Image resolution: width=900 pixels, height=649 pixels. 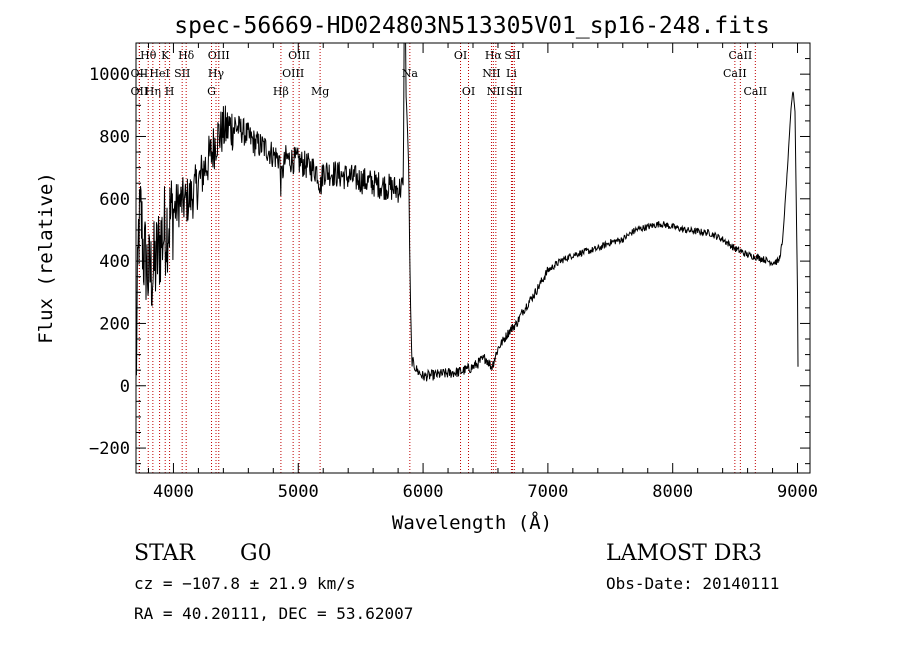 What do you see at coordinates (173, 492) in the screenshot?
I see `x-tick-label: 4000` at bounding box center [173, 492].